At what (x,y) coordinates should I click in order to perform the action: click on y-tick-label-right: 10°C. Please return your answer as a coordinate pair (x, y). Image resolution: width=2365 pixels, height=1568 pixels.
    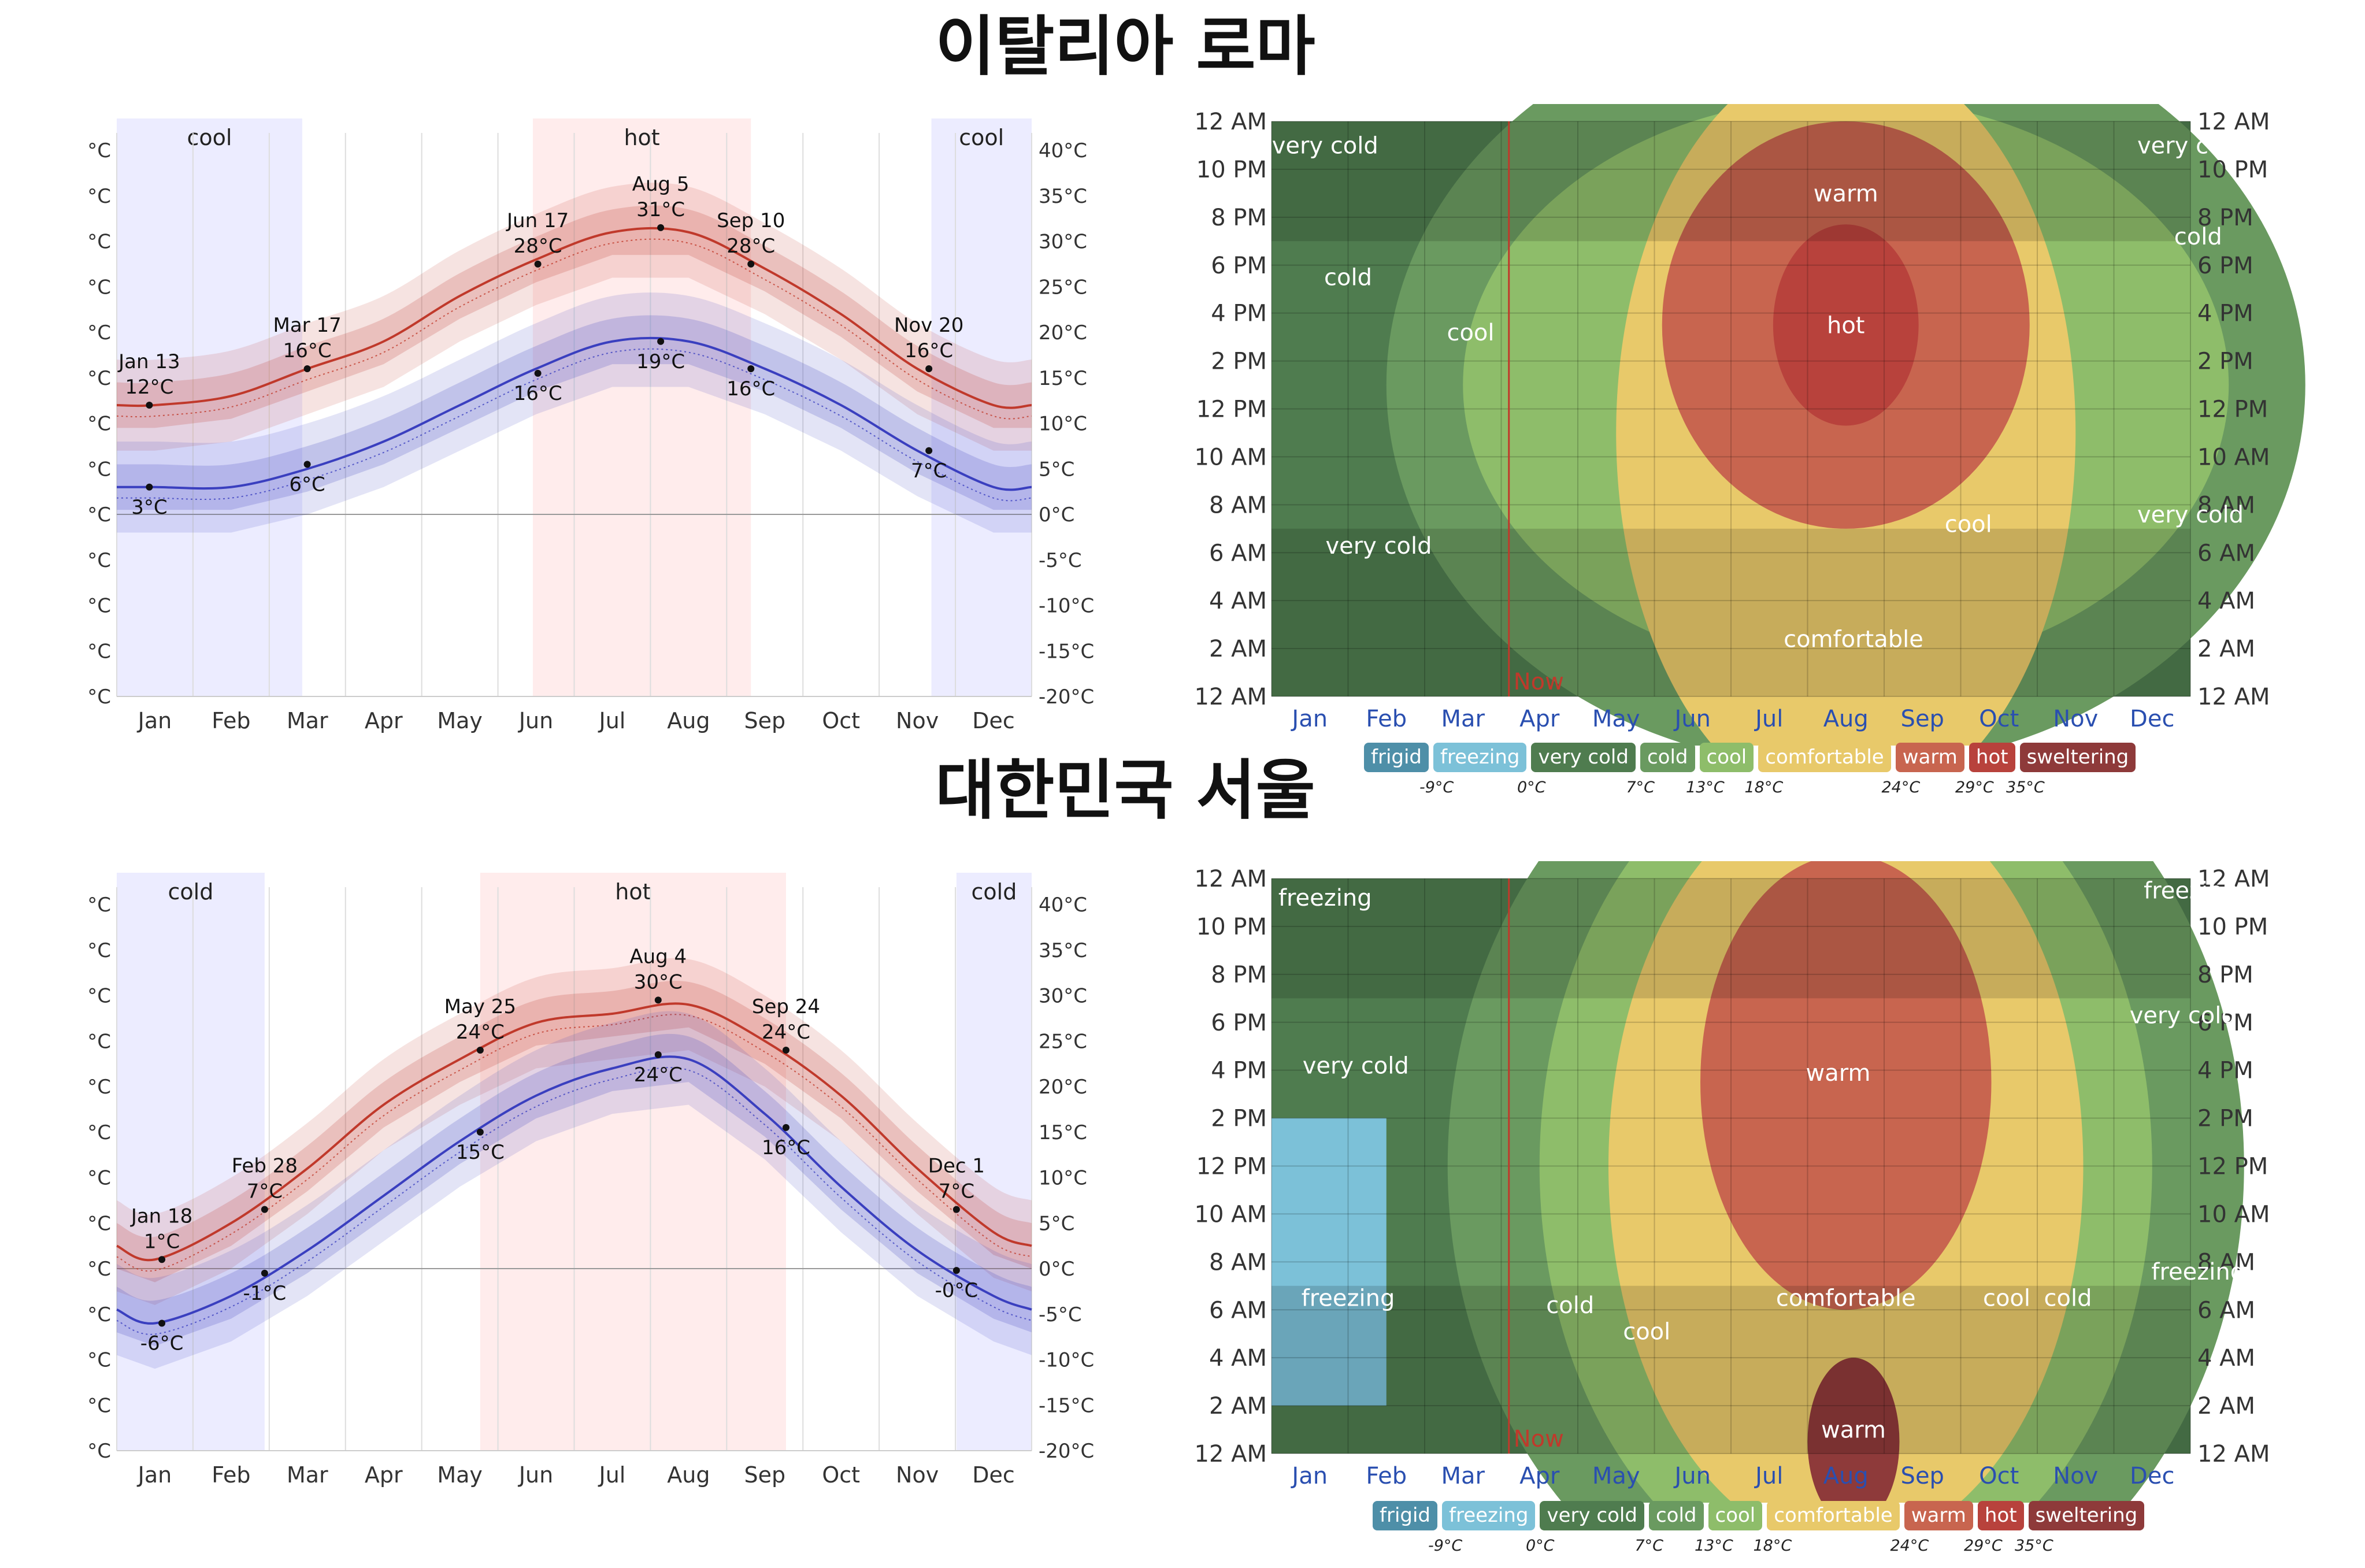
    Looking at the image, I should click on (1063, 1178).